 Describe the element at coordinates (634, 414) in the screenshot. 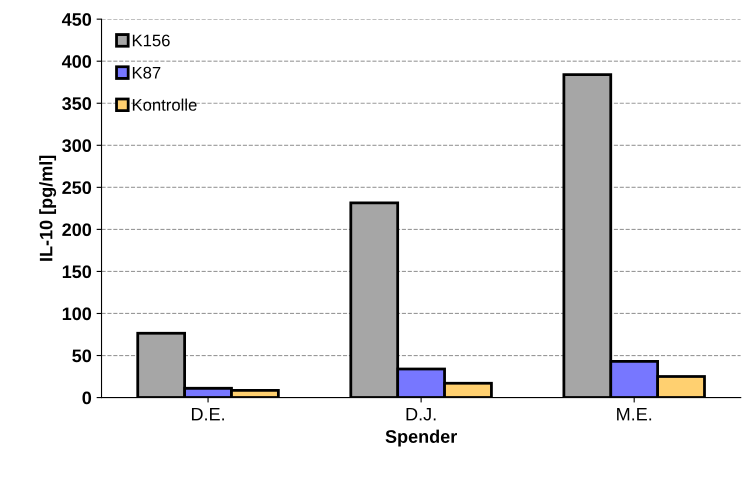

I see `x-tick-label: M.E.` at that location.